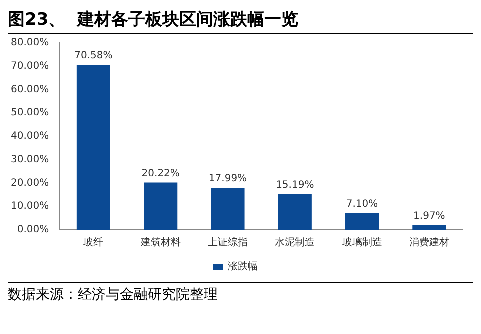 Image resolution: width=481 pixels, height=334 pixels. I want to click on x-tick-label: 玻璃制造, so click(362, 242).